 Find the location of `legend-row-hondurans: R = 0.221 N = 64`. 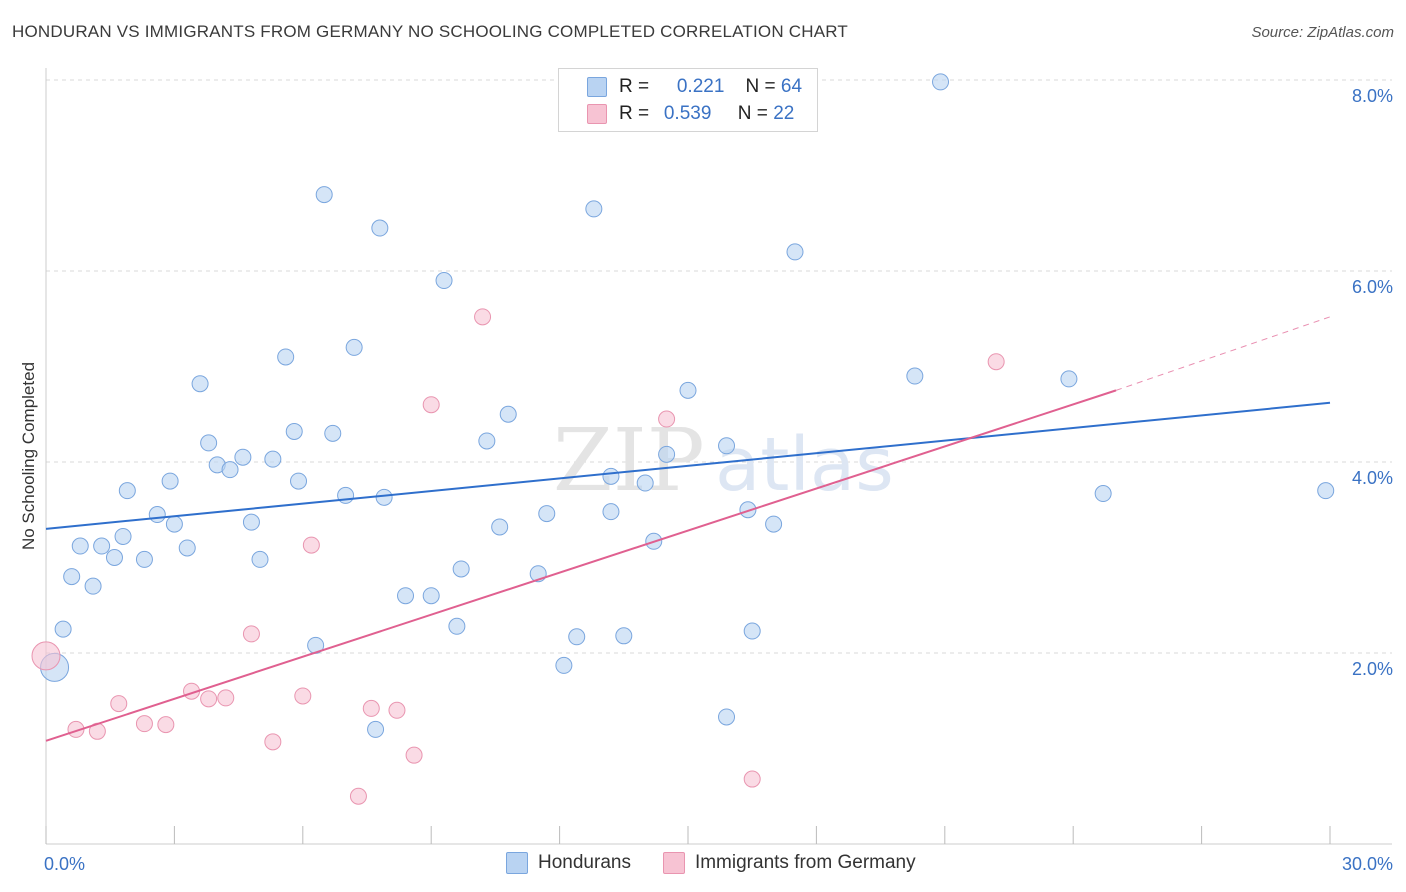

legend-row-hondurans: R = 0.221 N = 64 is located at coordinates (694, 87).